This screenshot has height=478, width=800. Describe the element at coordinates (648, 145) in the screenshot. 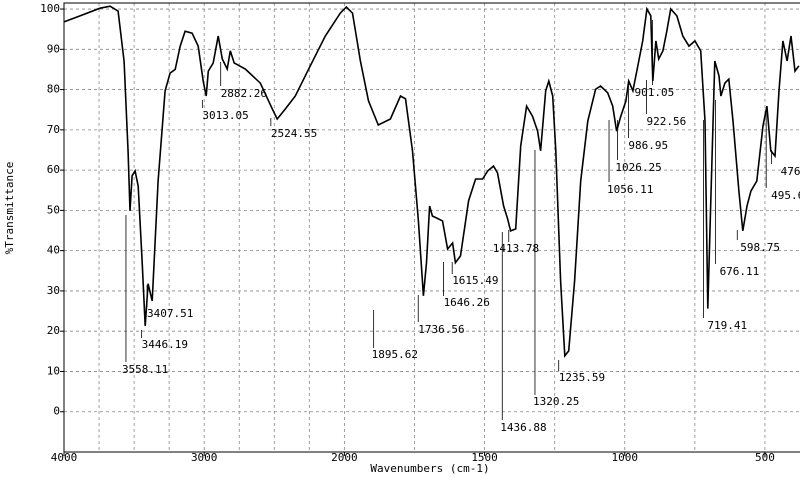

I see `peak-label: 986.95` at that location.